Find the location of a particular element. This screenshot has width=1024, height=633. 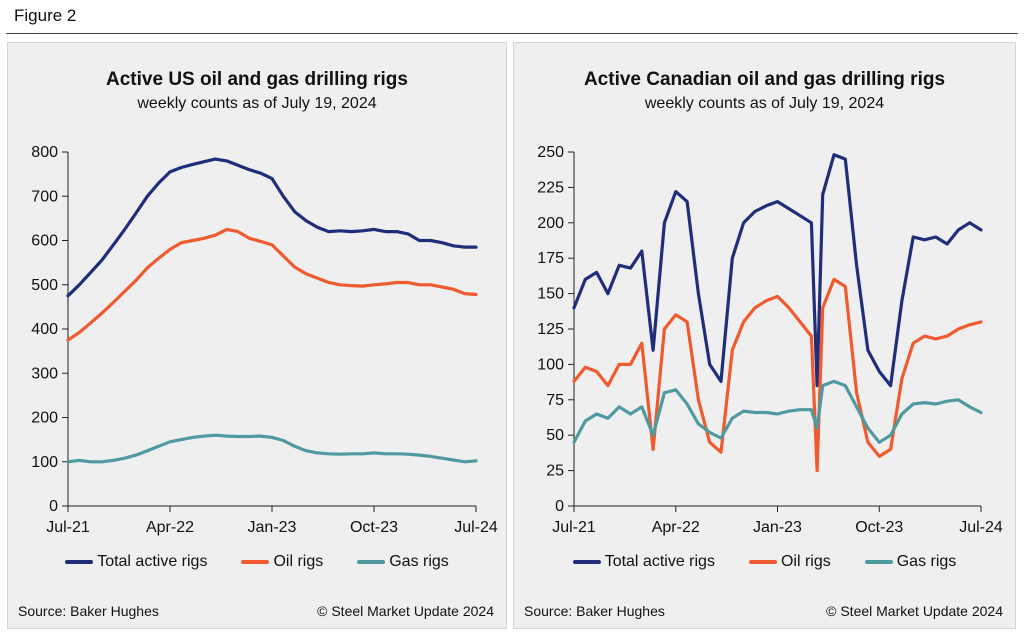

y-tick-label: 600 is located at coordinates (44, 241).